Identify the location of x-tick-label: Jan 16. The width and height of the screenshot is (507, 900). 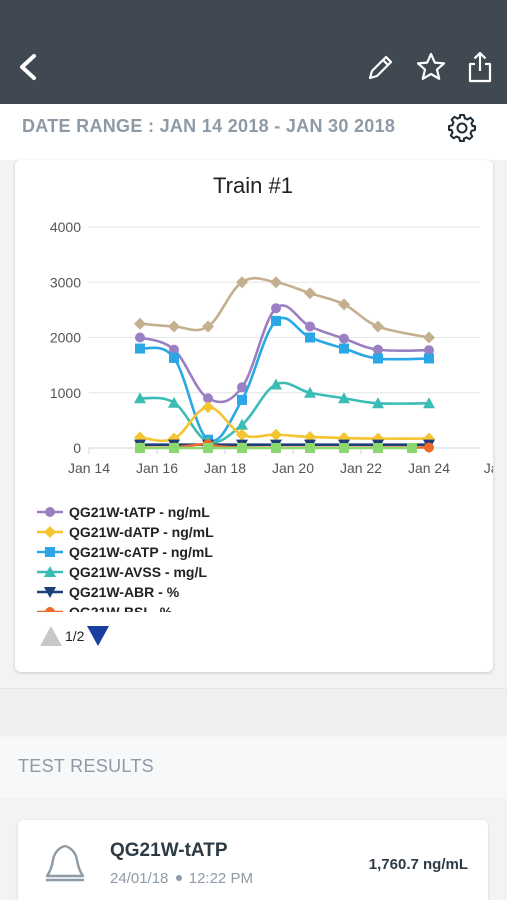
(157, 468).